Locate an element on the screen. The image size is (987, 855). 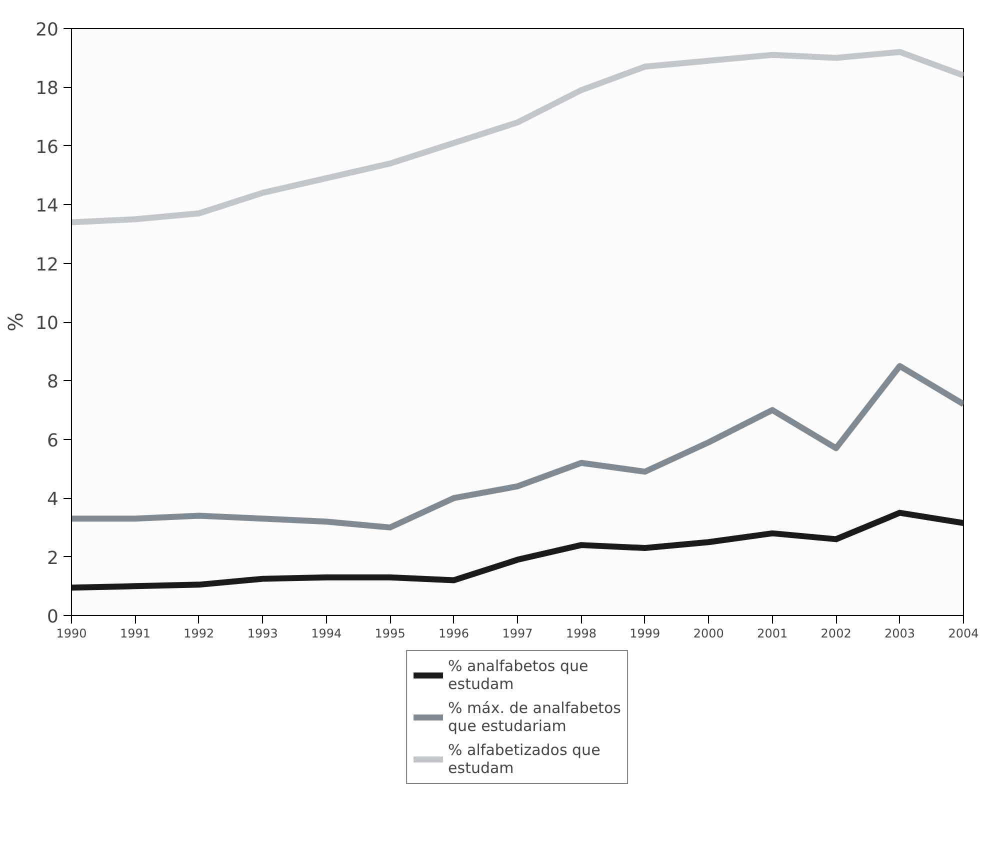
x-tick-label: 2002 is located at coordinates (836, 633).